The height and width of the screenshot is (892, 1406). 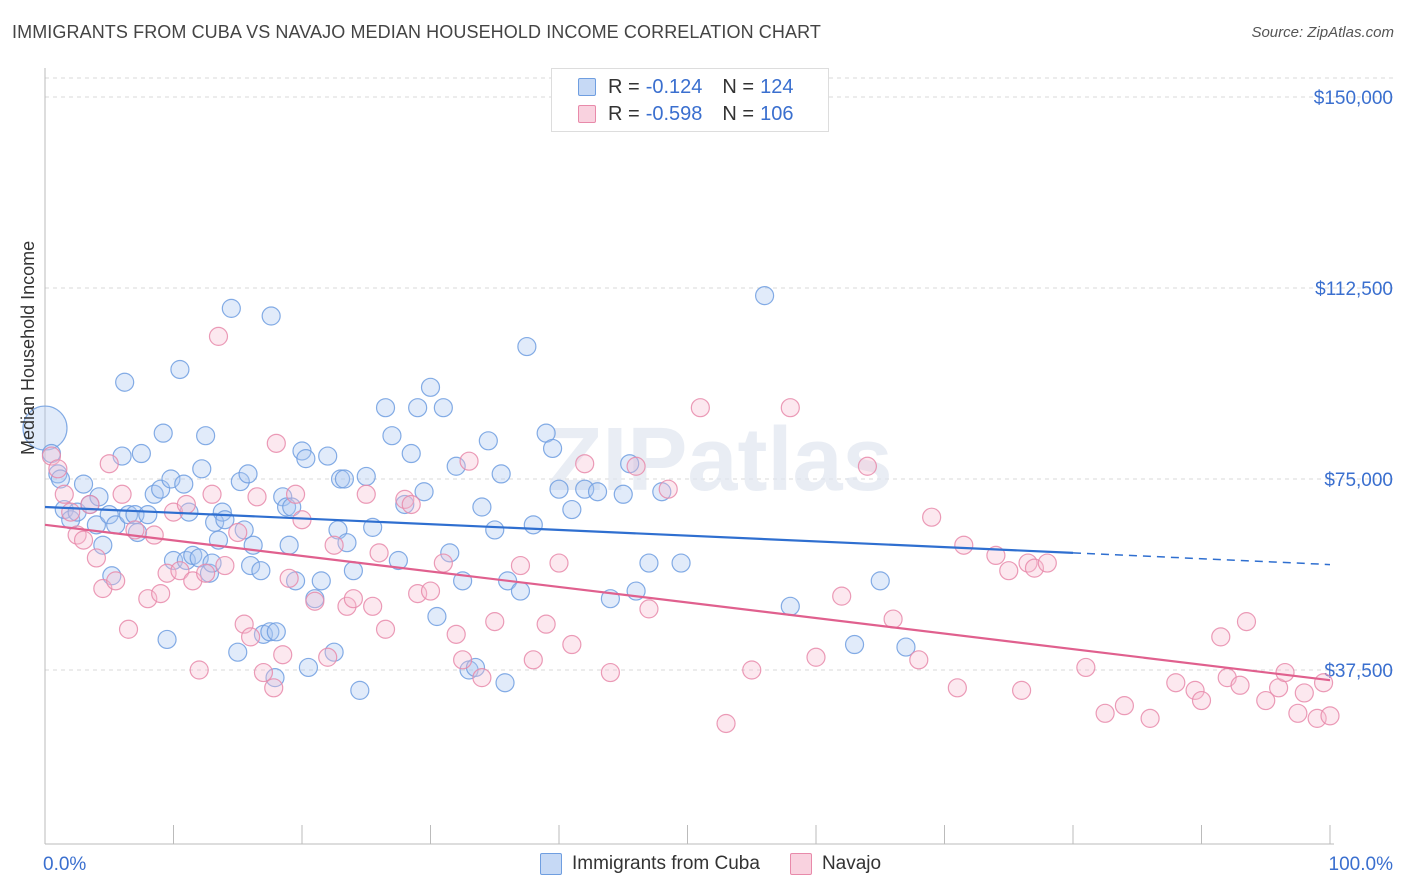 I want to click on source-label: Source: ZipAtlas.com, so click(x=1322, y=32).